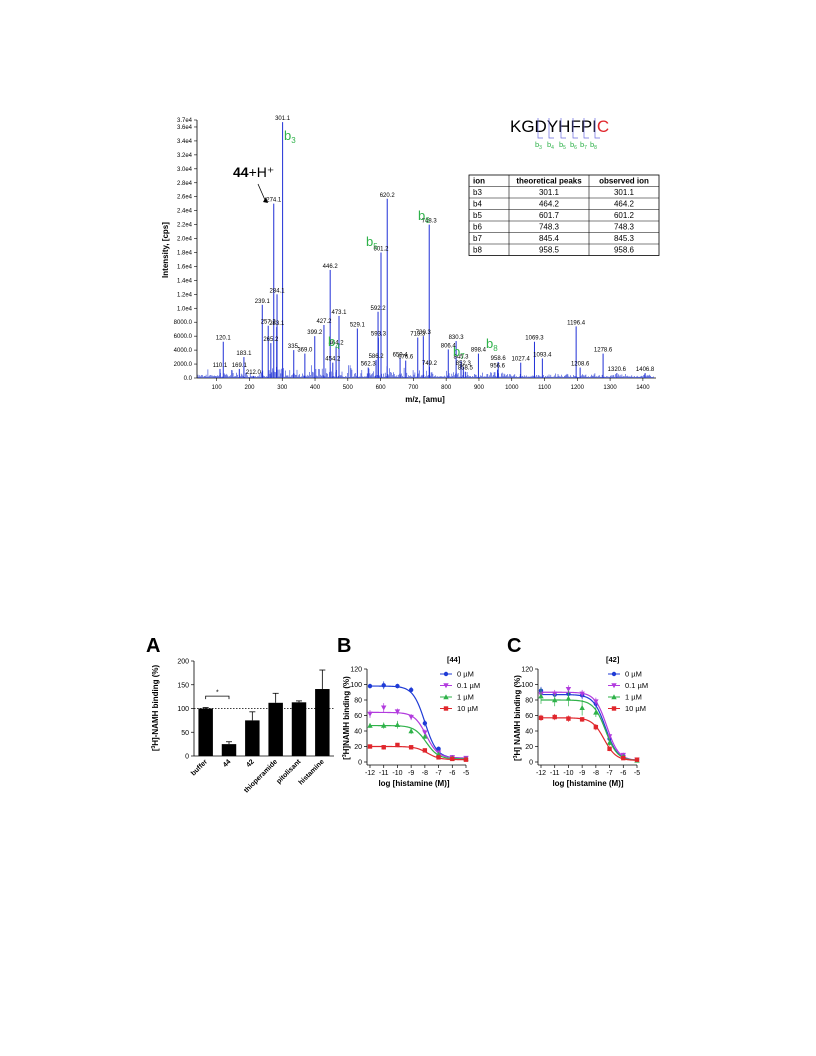 This screenshot has width=816, height=1056. What do you see at coordinates (549, 181) in the screenshot?
I see `ion-table-header: theoretical peaks` at bounding box center [549, 181].